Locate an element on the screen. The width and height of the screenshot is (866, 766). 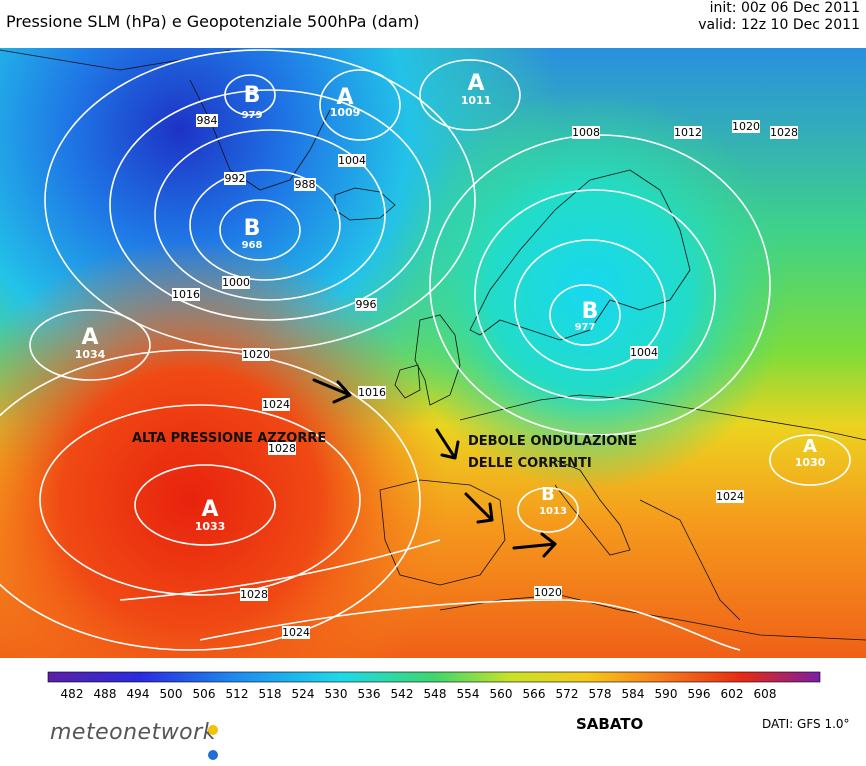
arrow-west is located at coordinates (332, 391).